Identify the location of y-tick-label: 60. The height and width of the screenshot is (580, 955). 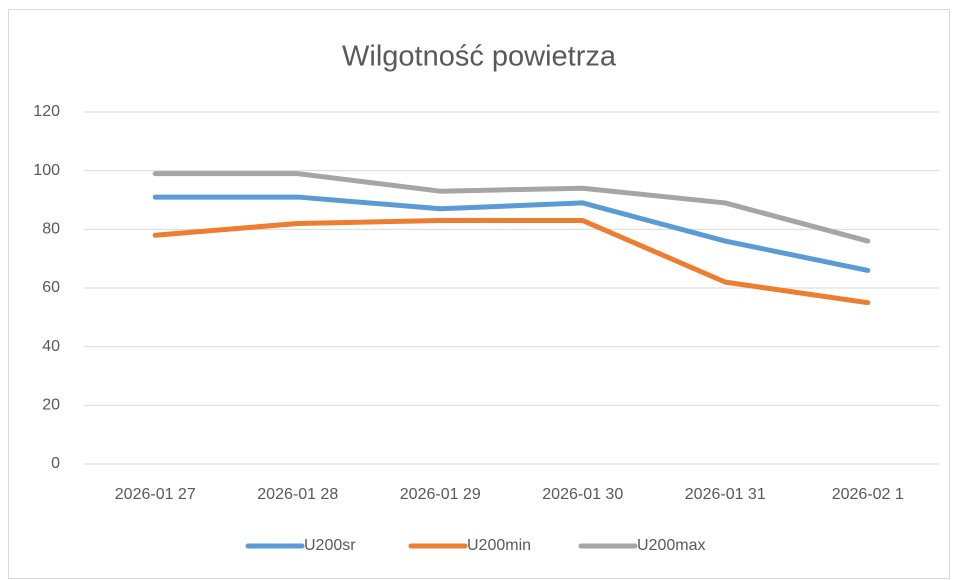
(51, 287).